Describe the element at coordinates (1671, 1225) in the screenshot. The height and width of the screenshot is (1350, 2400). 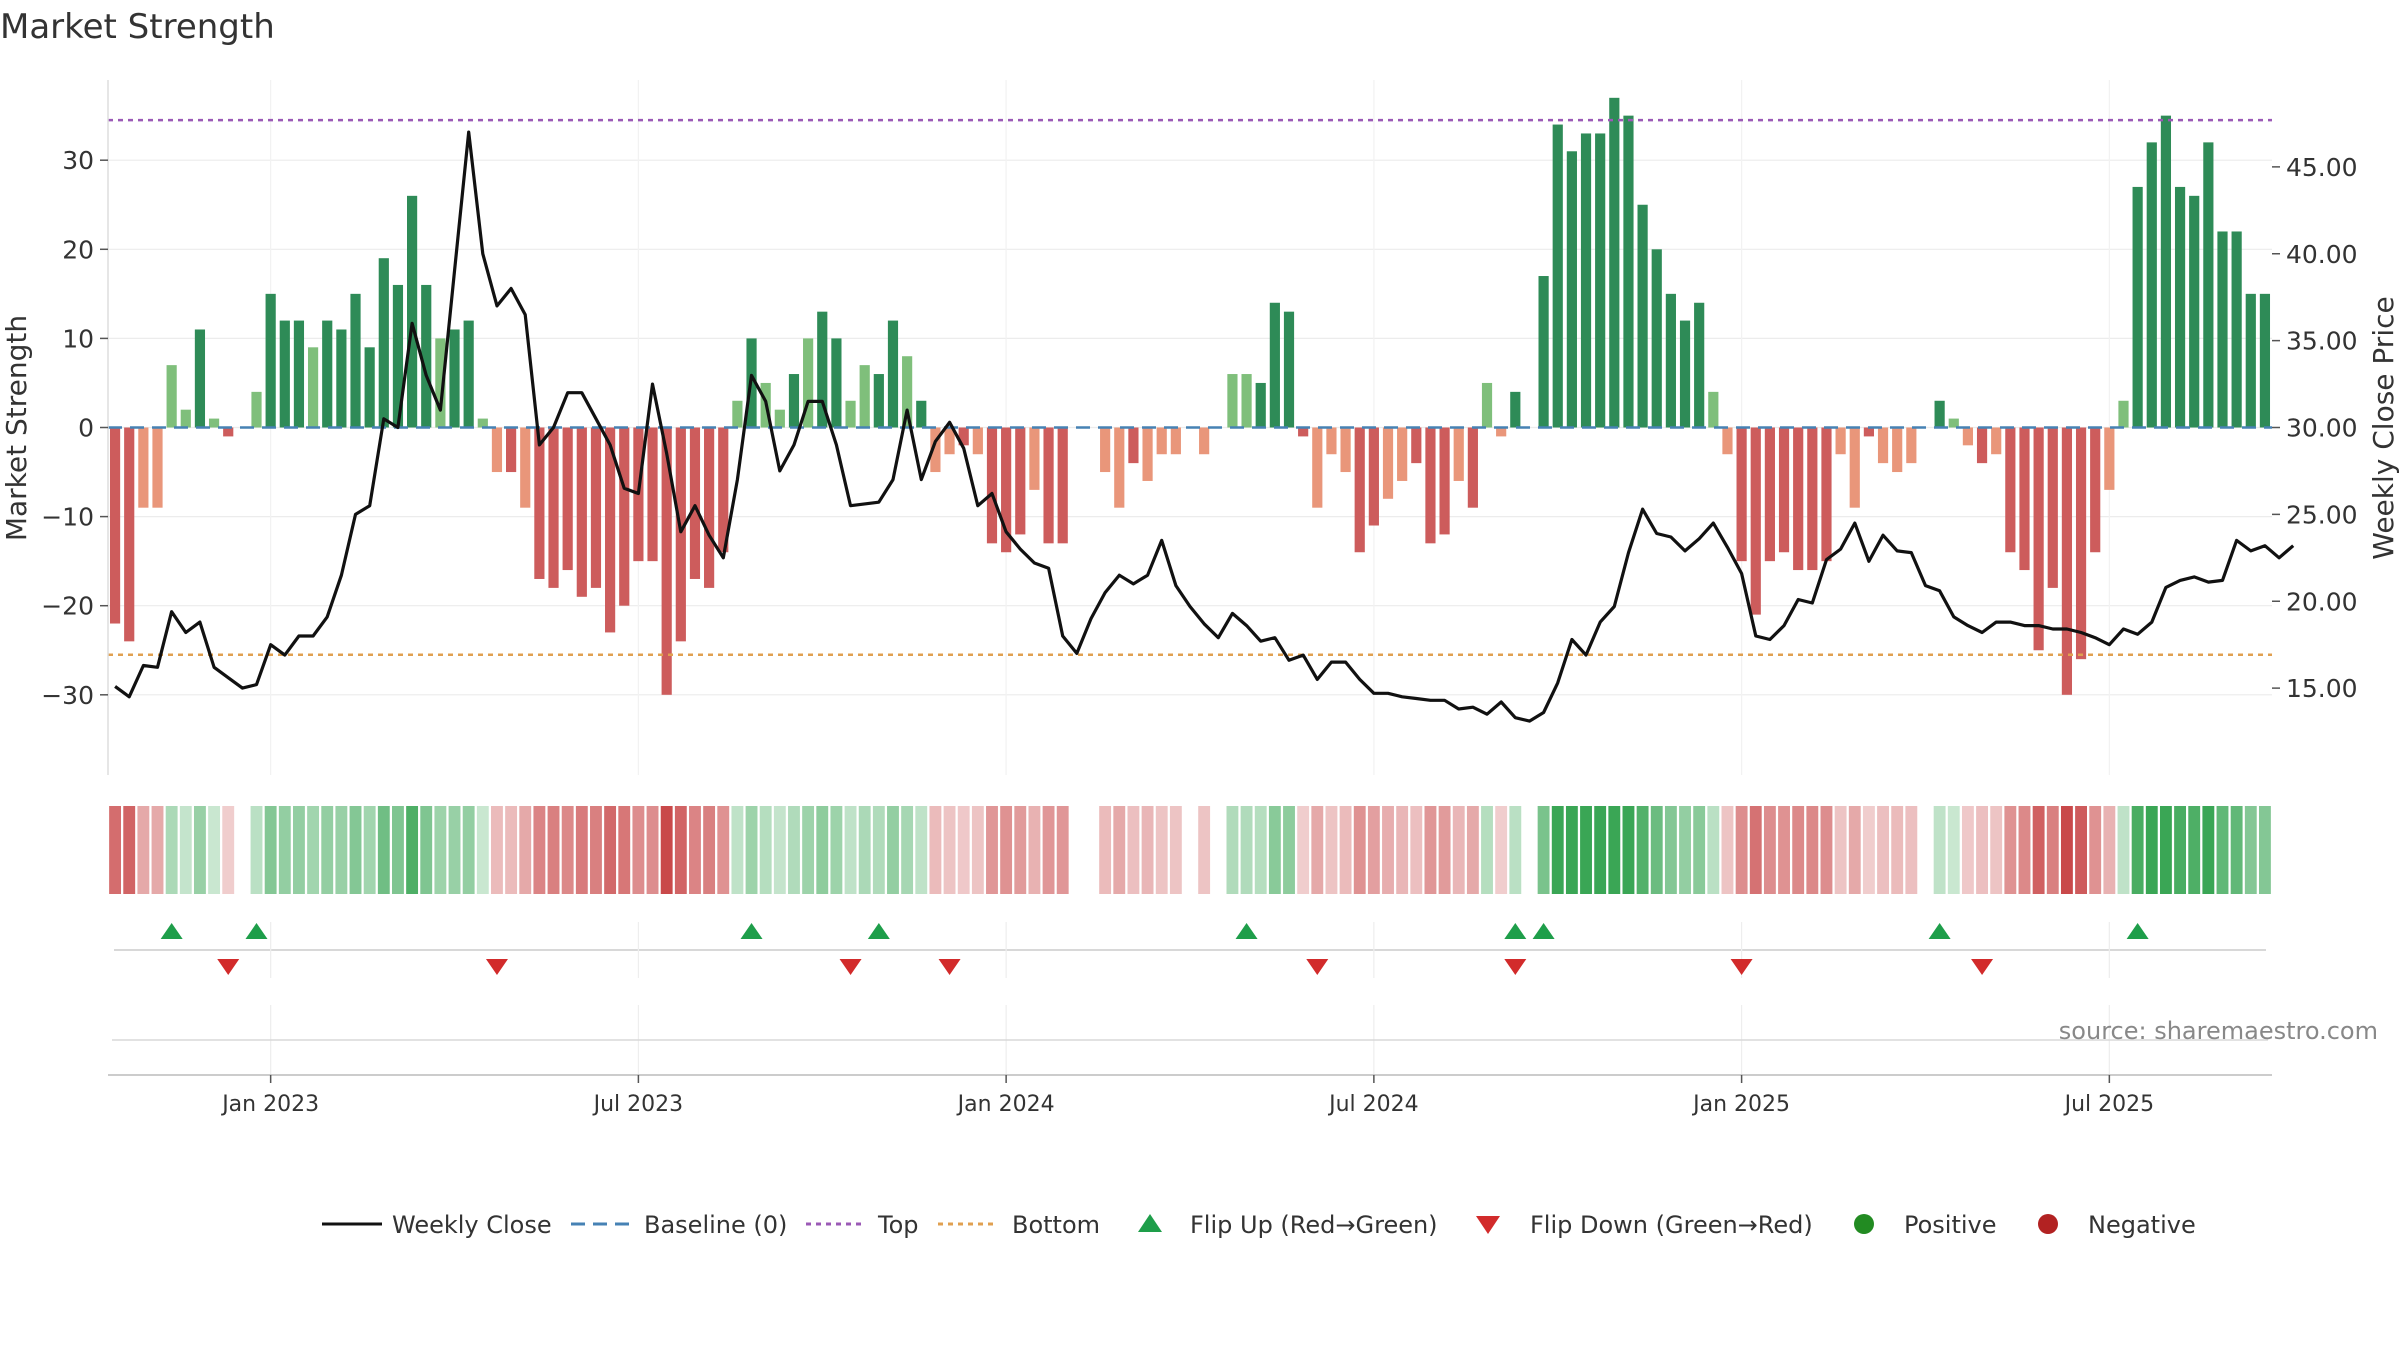
I see `legend-label-flip-down: Flip Down (Green→Red)` at that location.